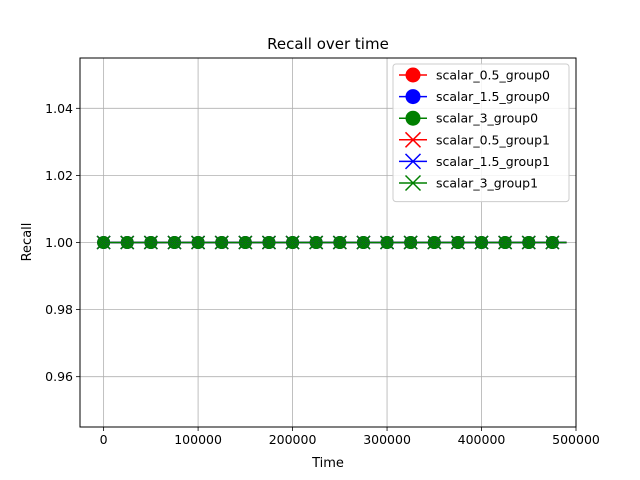 This screenshot has width=640, height=480. What do you see at coordinates (413, 75) in the screenshot?
I see `legend-marker-scalar_0.5_group0` at bounding box center [413, 75].